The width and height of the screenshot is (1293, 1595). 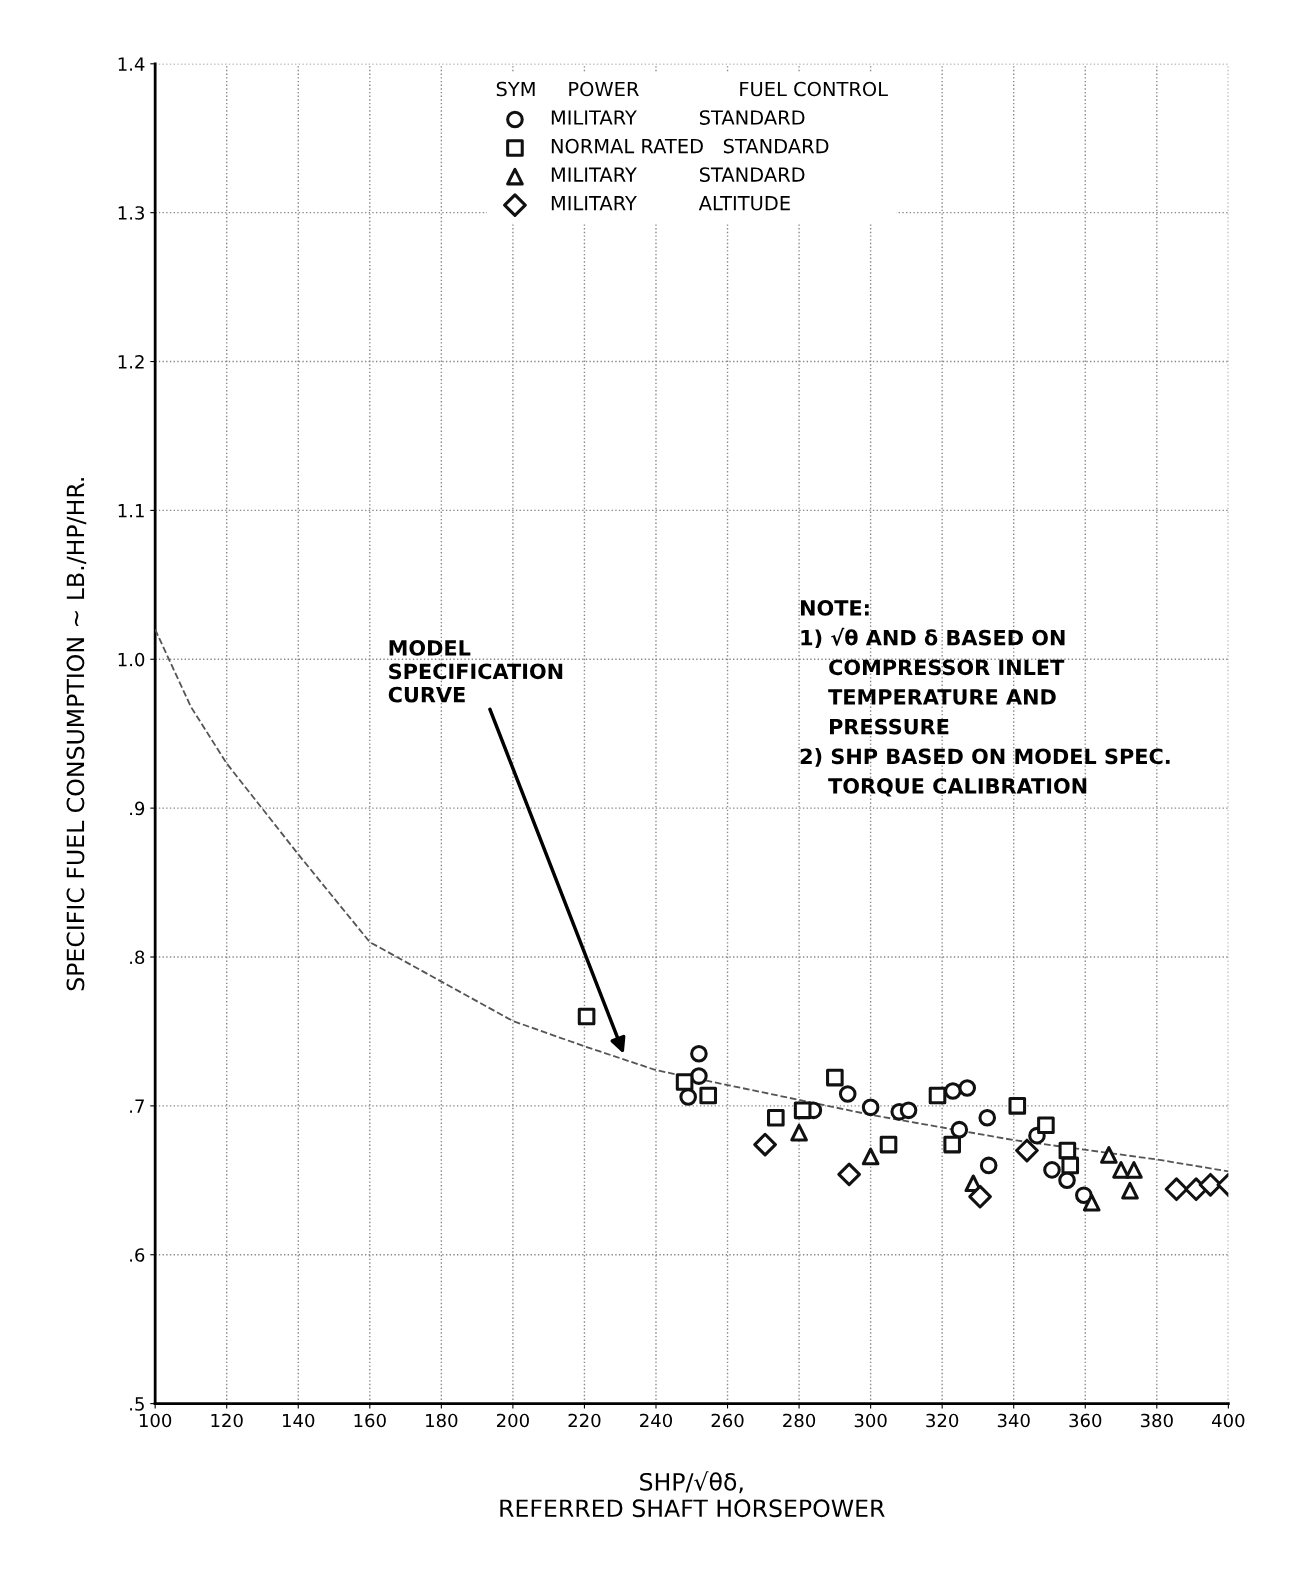 I want to click on y-tick-label: .5, so click(x=137, y=1404).